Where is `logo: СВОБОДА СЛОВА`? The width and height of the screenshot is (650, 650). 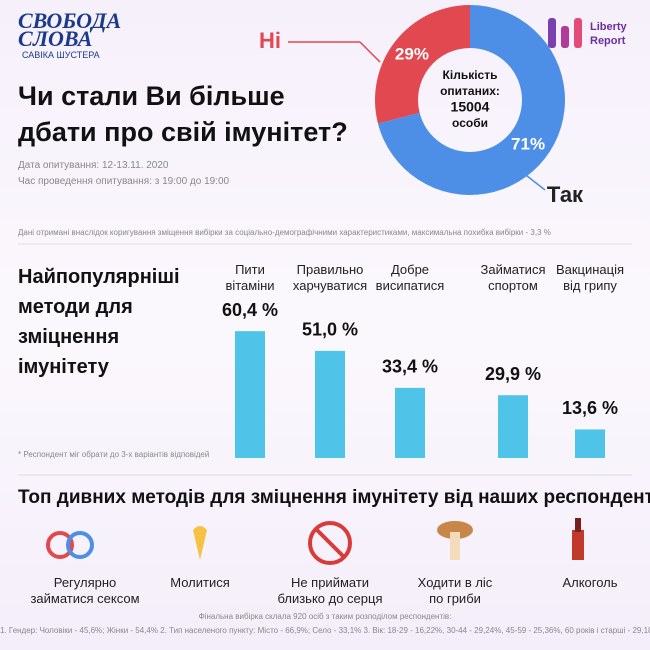
logo: СВОБОДА СЛОВА is located at coordinates (70, 29).